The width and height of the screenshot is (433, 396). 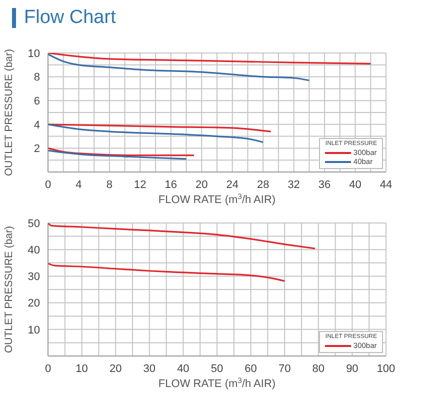 I want to click on x-tick-label: 50, so click(x=217, y=368).